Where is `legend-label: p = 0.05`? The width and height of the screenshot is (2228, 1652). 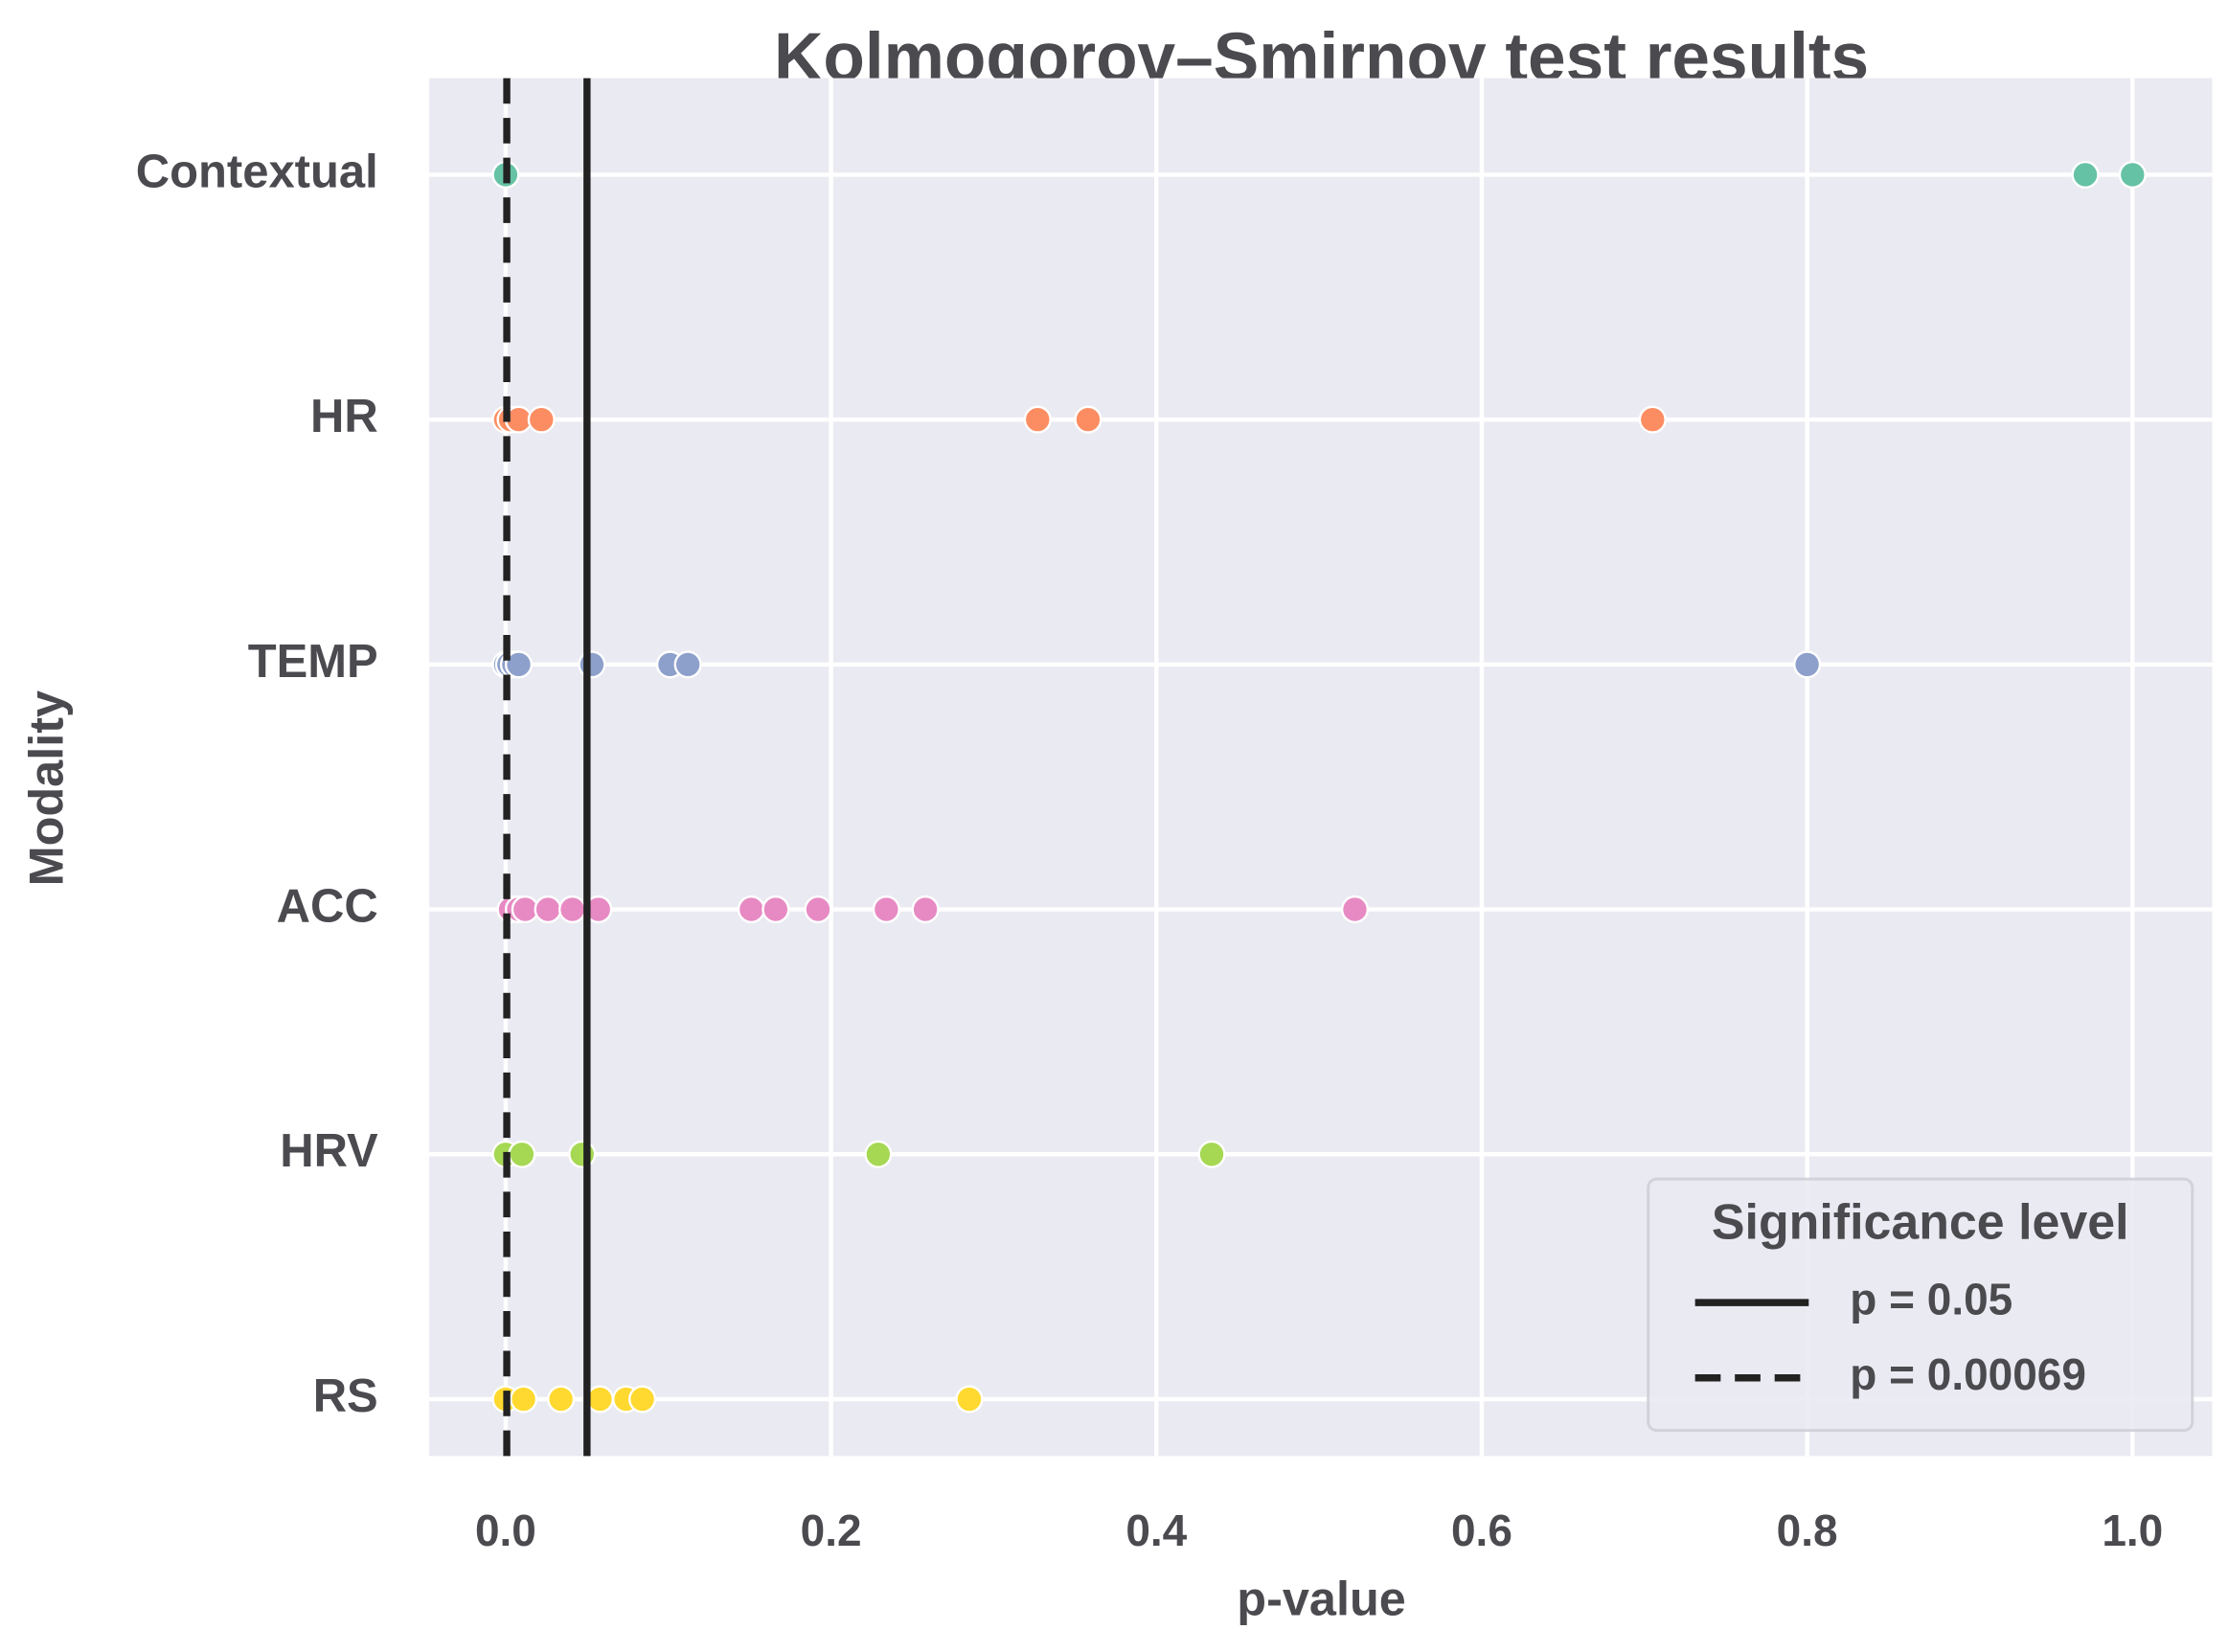 legend-label: p = 0.05 is located at coordinates (1931, 1299).